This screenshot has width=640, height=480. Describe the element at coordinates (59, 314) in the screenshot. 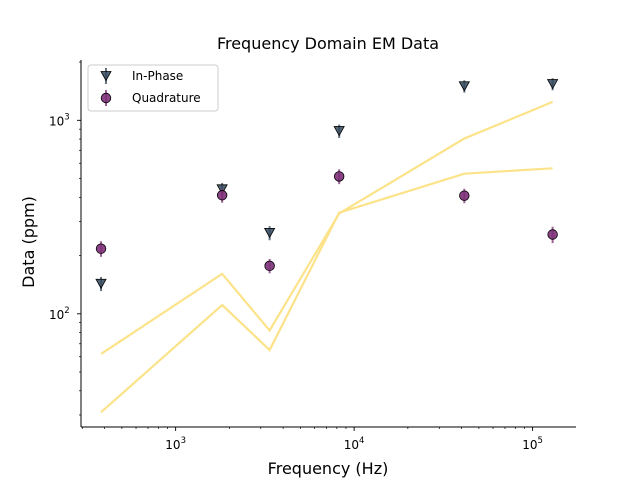

I see `y-tick-label: 10²` at that location.